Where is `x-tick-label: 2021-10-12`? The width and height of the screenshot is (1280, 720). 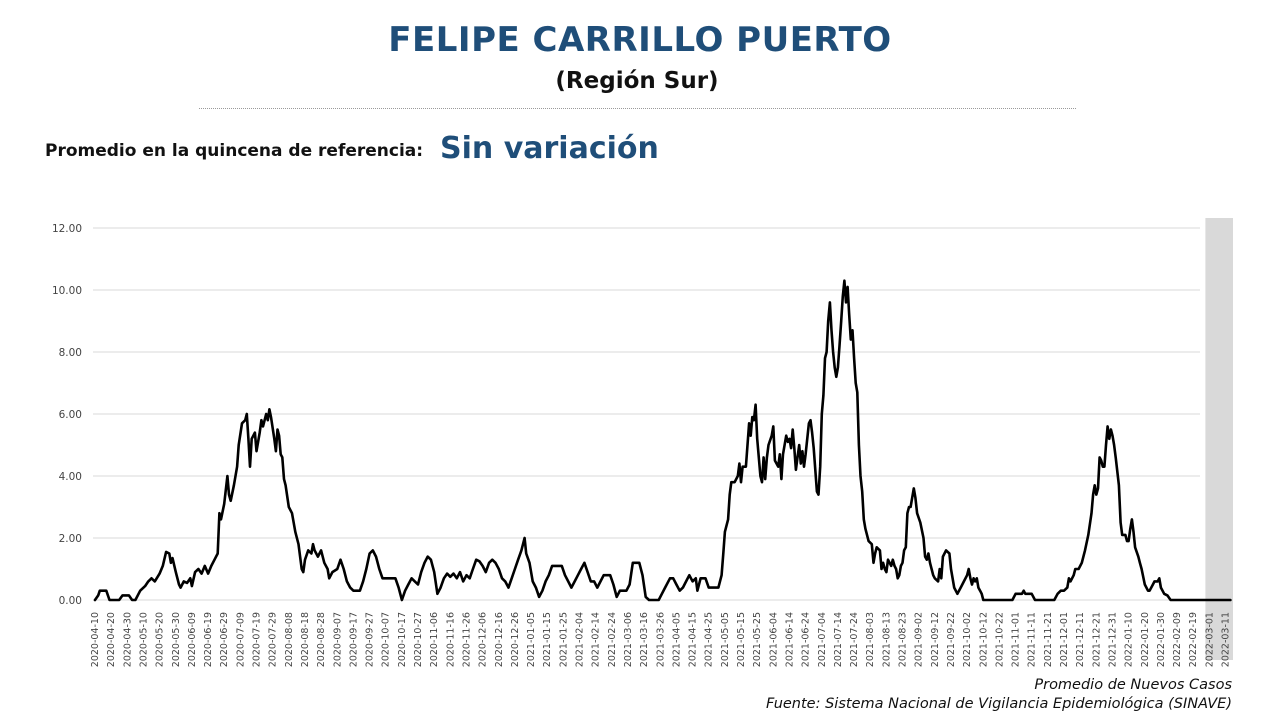 x-tick-label: 2021-10-12 is located at coordinates (983, 639).